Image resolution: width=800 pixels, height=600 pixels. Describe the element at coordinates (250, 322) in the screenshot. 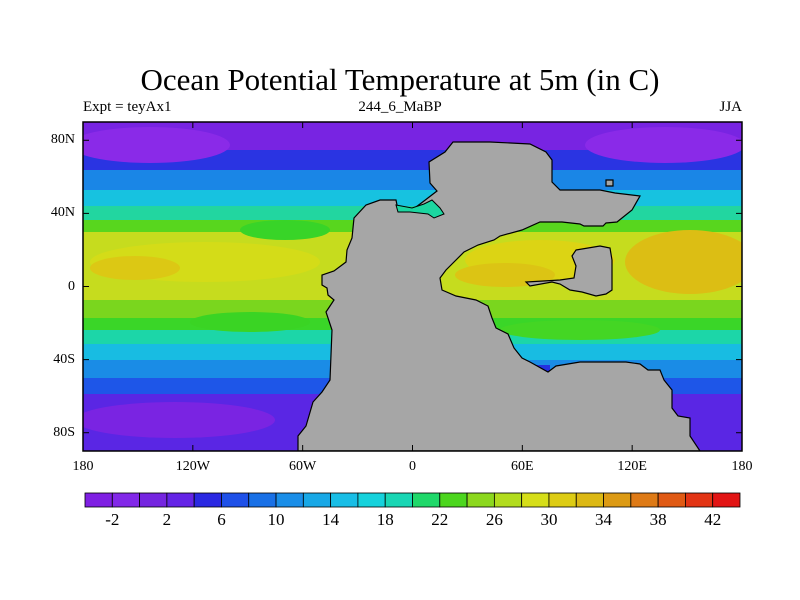

I see `green-streak-south` at that location.